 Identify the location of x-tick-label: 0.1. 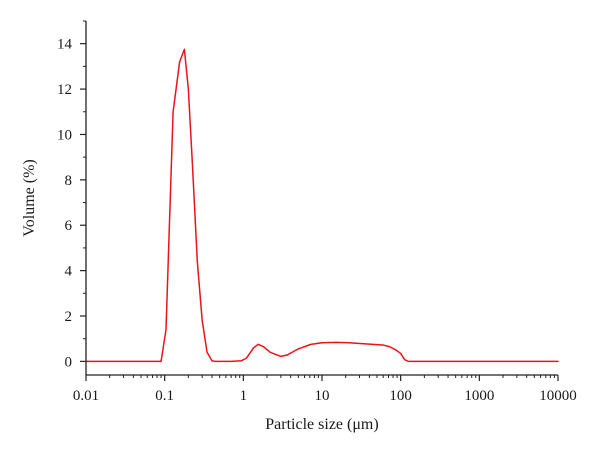
(164, 396).